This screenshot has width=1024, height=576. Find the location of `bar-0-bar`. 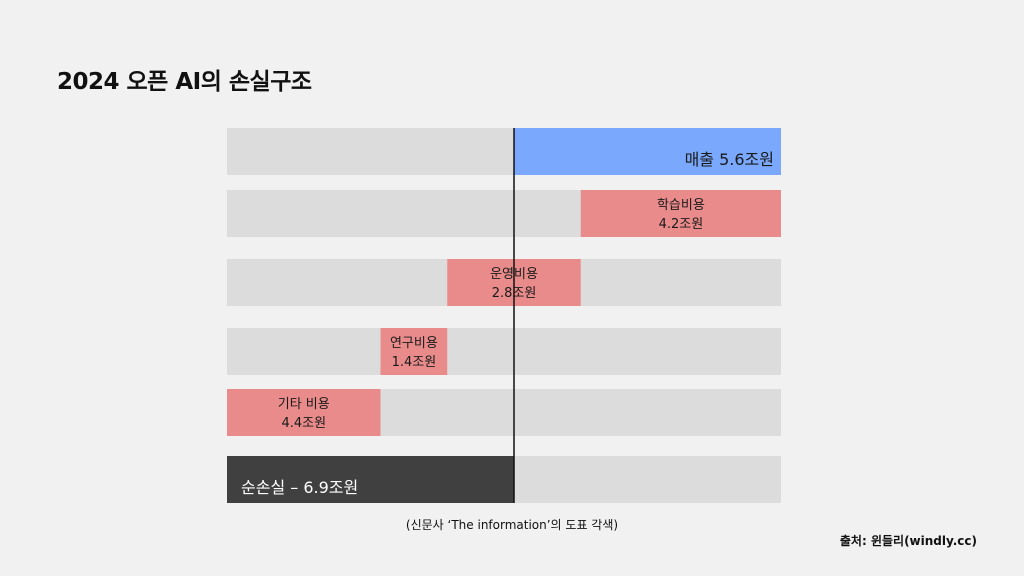

bar-0-bar is located at coordinates (647, 151).